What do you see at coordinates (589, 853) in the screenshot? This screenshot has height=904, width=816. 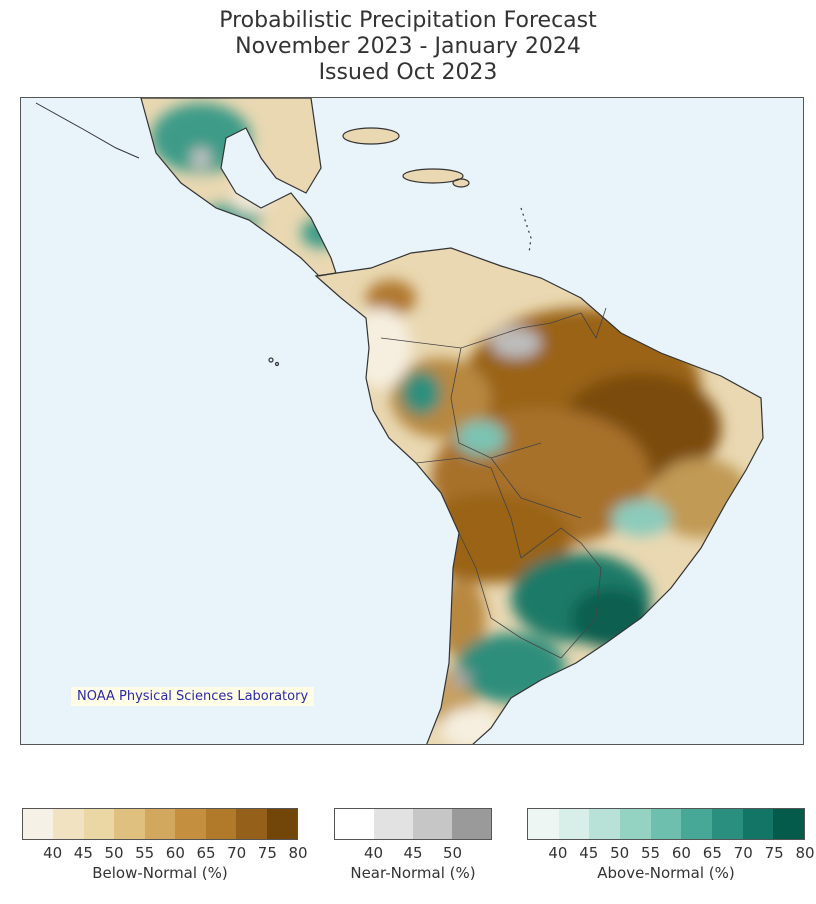 I see `legend-above-tick-label: 45` at bounding box center [589, 853].